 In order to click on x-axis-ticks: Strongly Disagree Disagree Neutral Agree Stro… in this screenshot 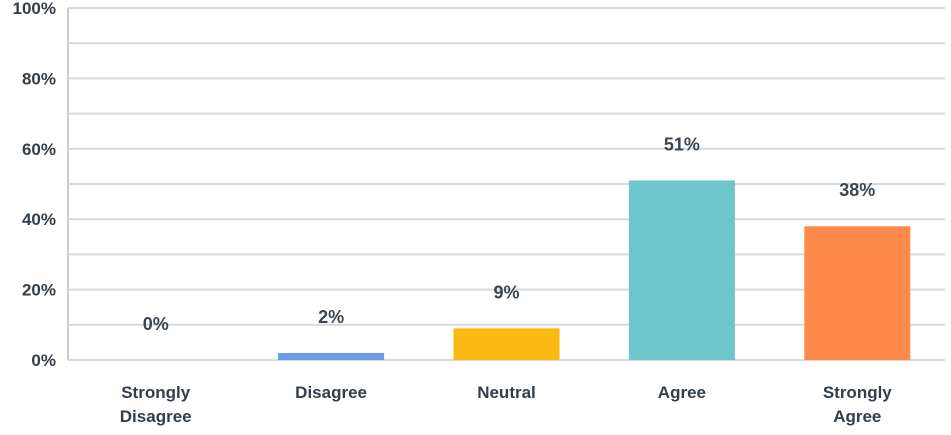, I will do `click(506, 404)`.